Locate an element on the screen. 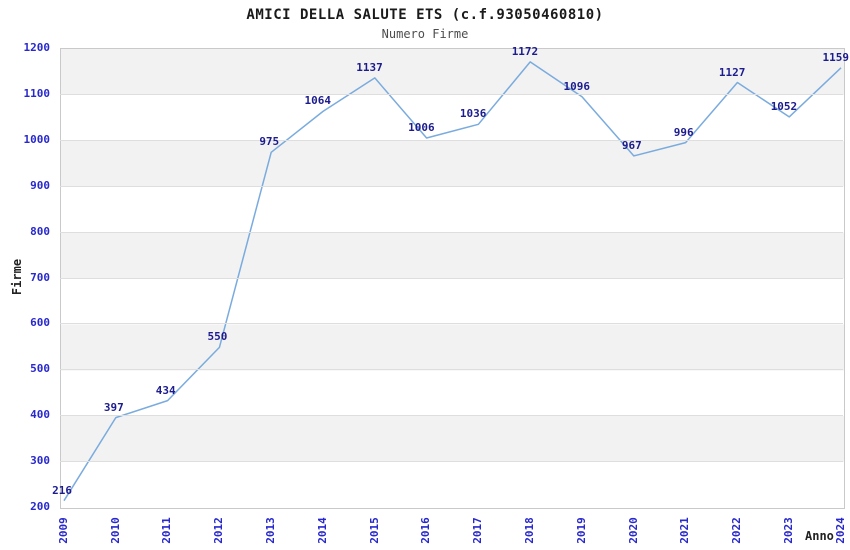 This screenshot has width=850, height=550. x-tick-label: 2021 is located at coordinates (685, 530).